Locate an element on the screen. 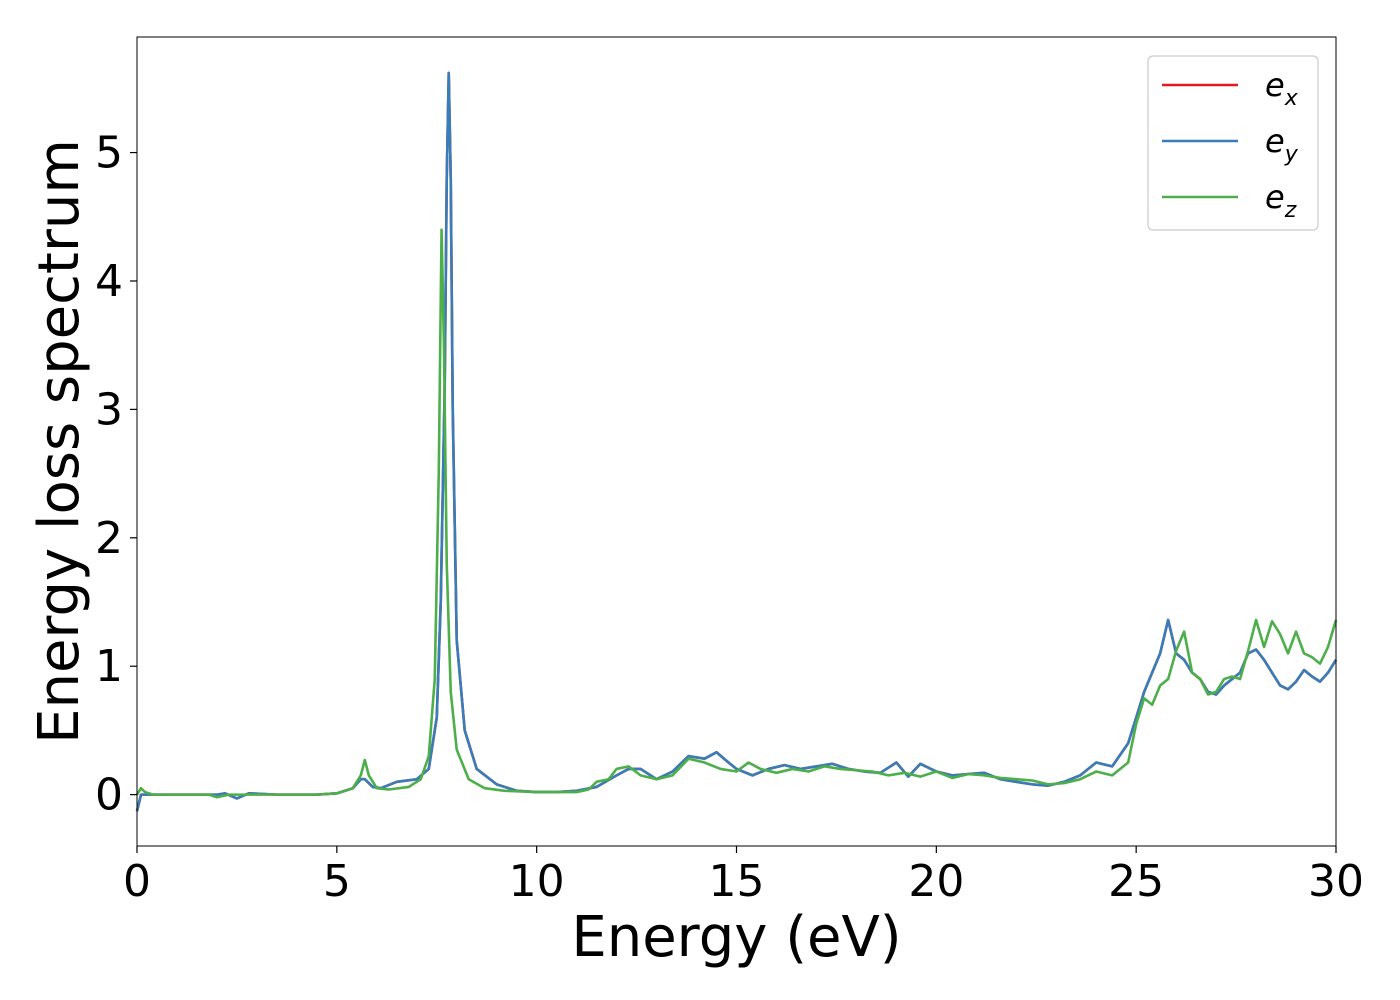  y-tick-label: 1 is located at coordinates (109, 666).